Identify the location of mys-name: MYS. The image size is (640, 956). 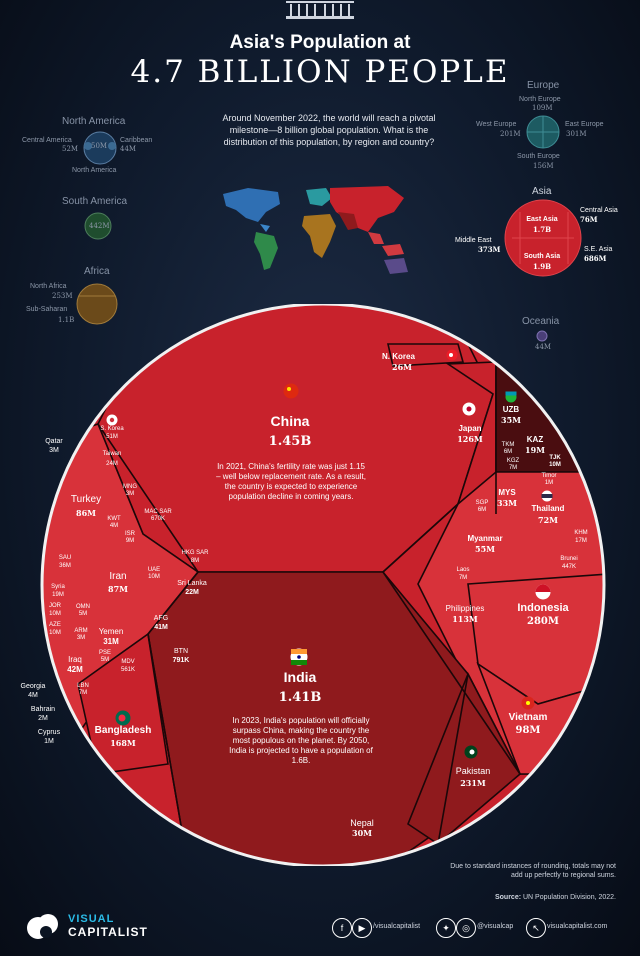
(507, 492).